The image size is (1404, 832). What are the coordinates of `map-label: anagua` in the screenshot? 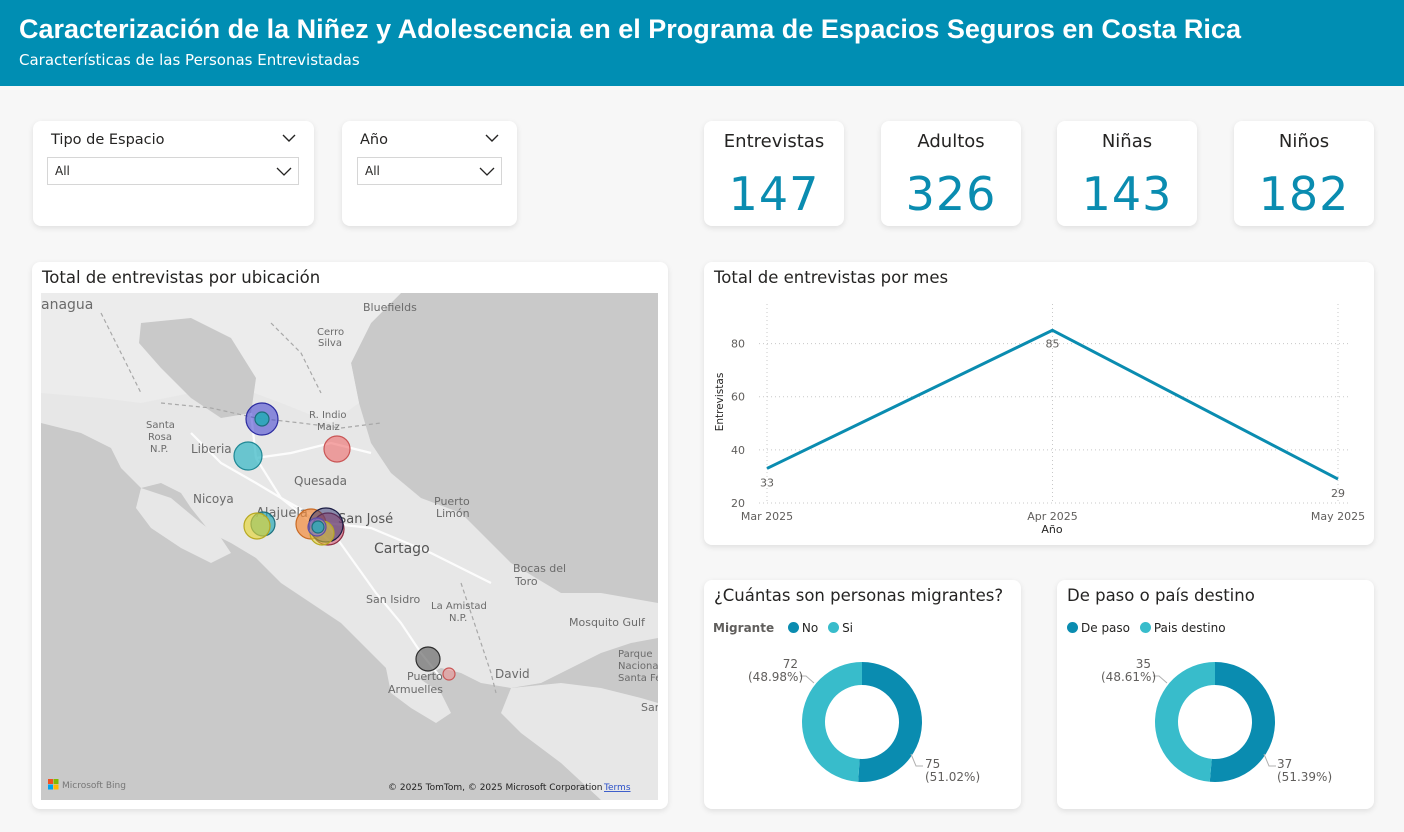 It's located at (67, 305).